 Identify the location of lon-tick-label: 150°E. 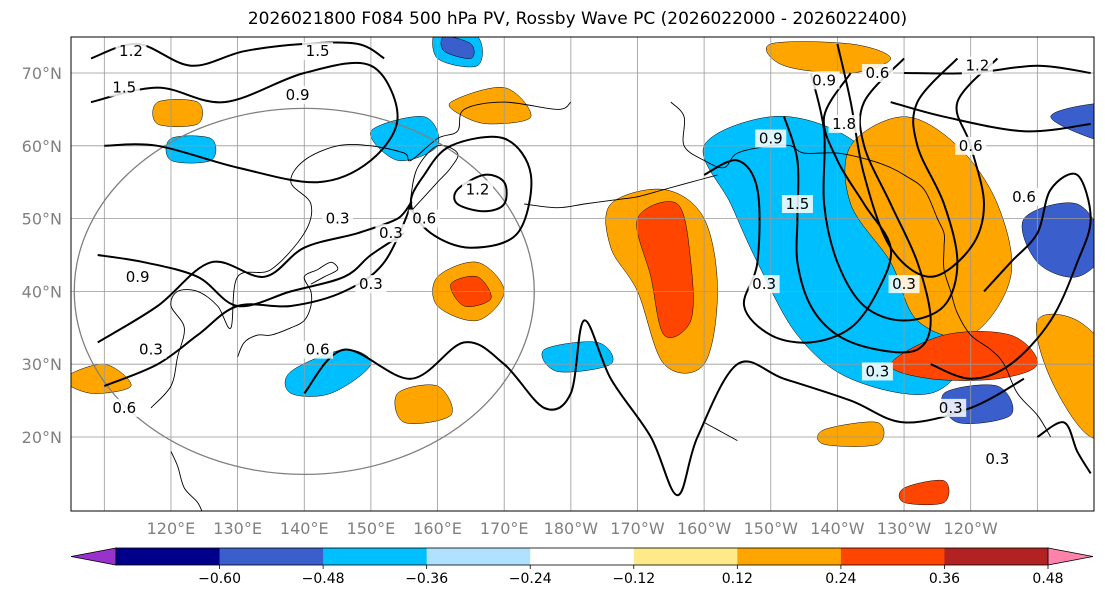
(371, 528).